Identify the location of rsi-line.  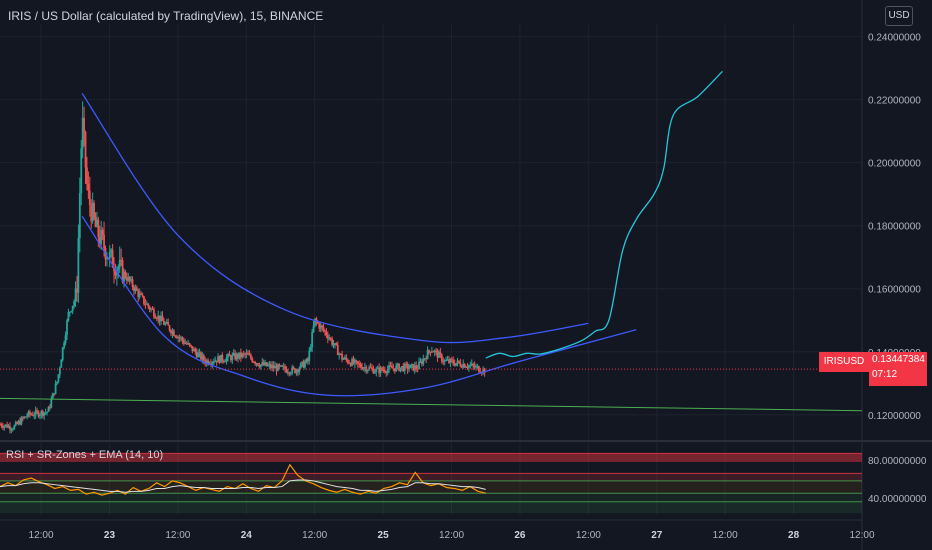
(243, 479).